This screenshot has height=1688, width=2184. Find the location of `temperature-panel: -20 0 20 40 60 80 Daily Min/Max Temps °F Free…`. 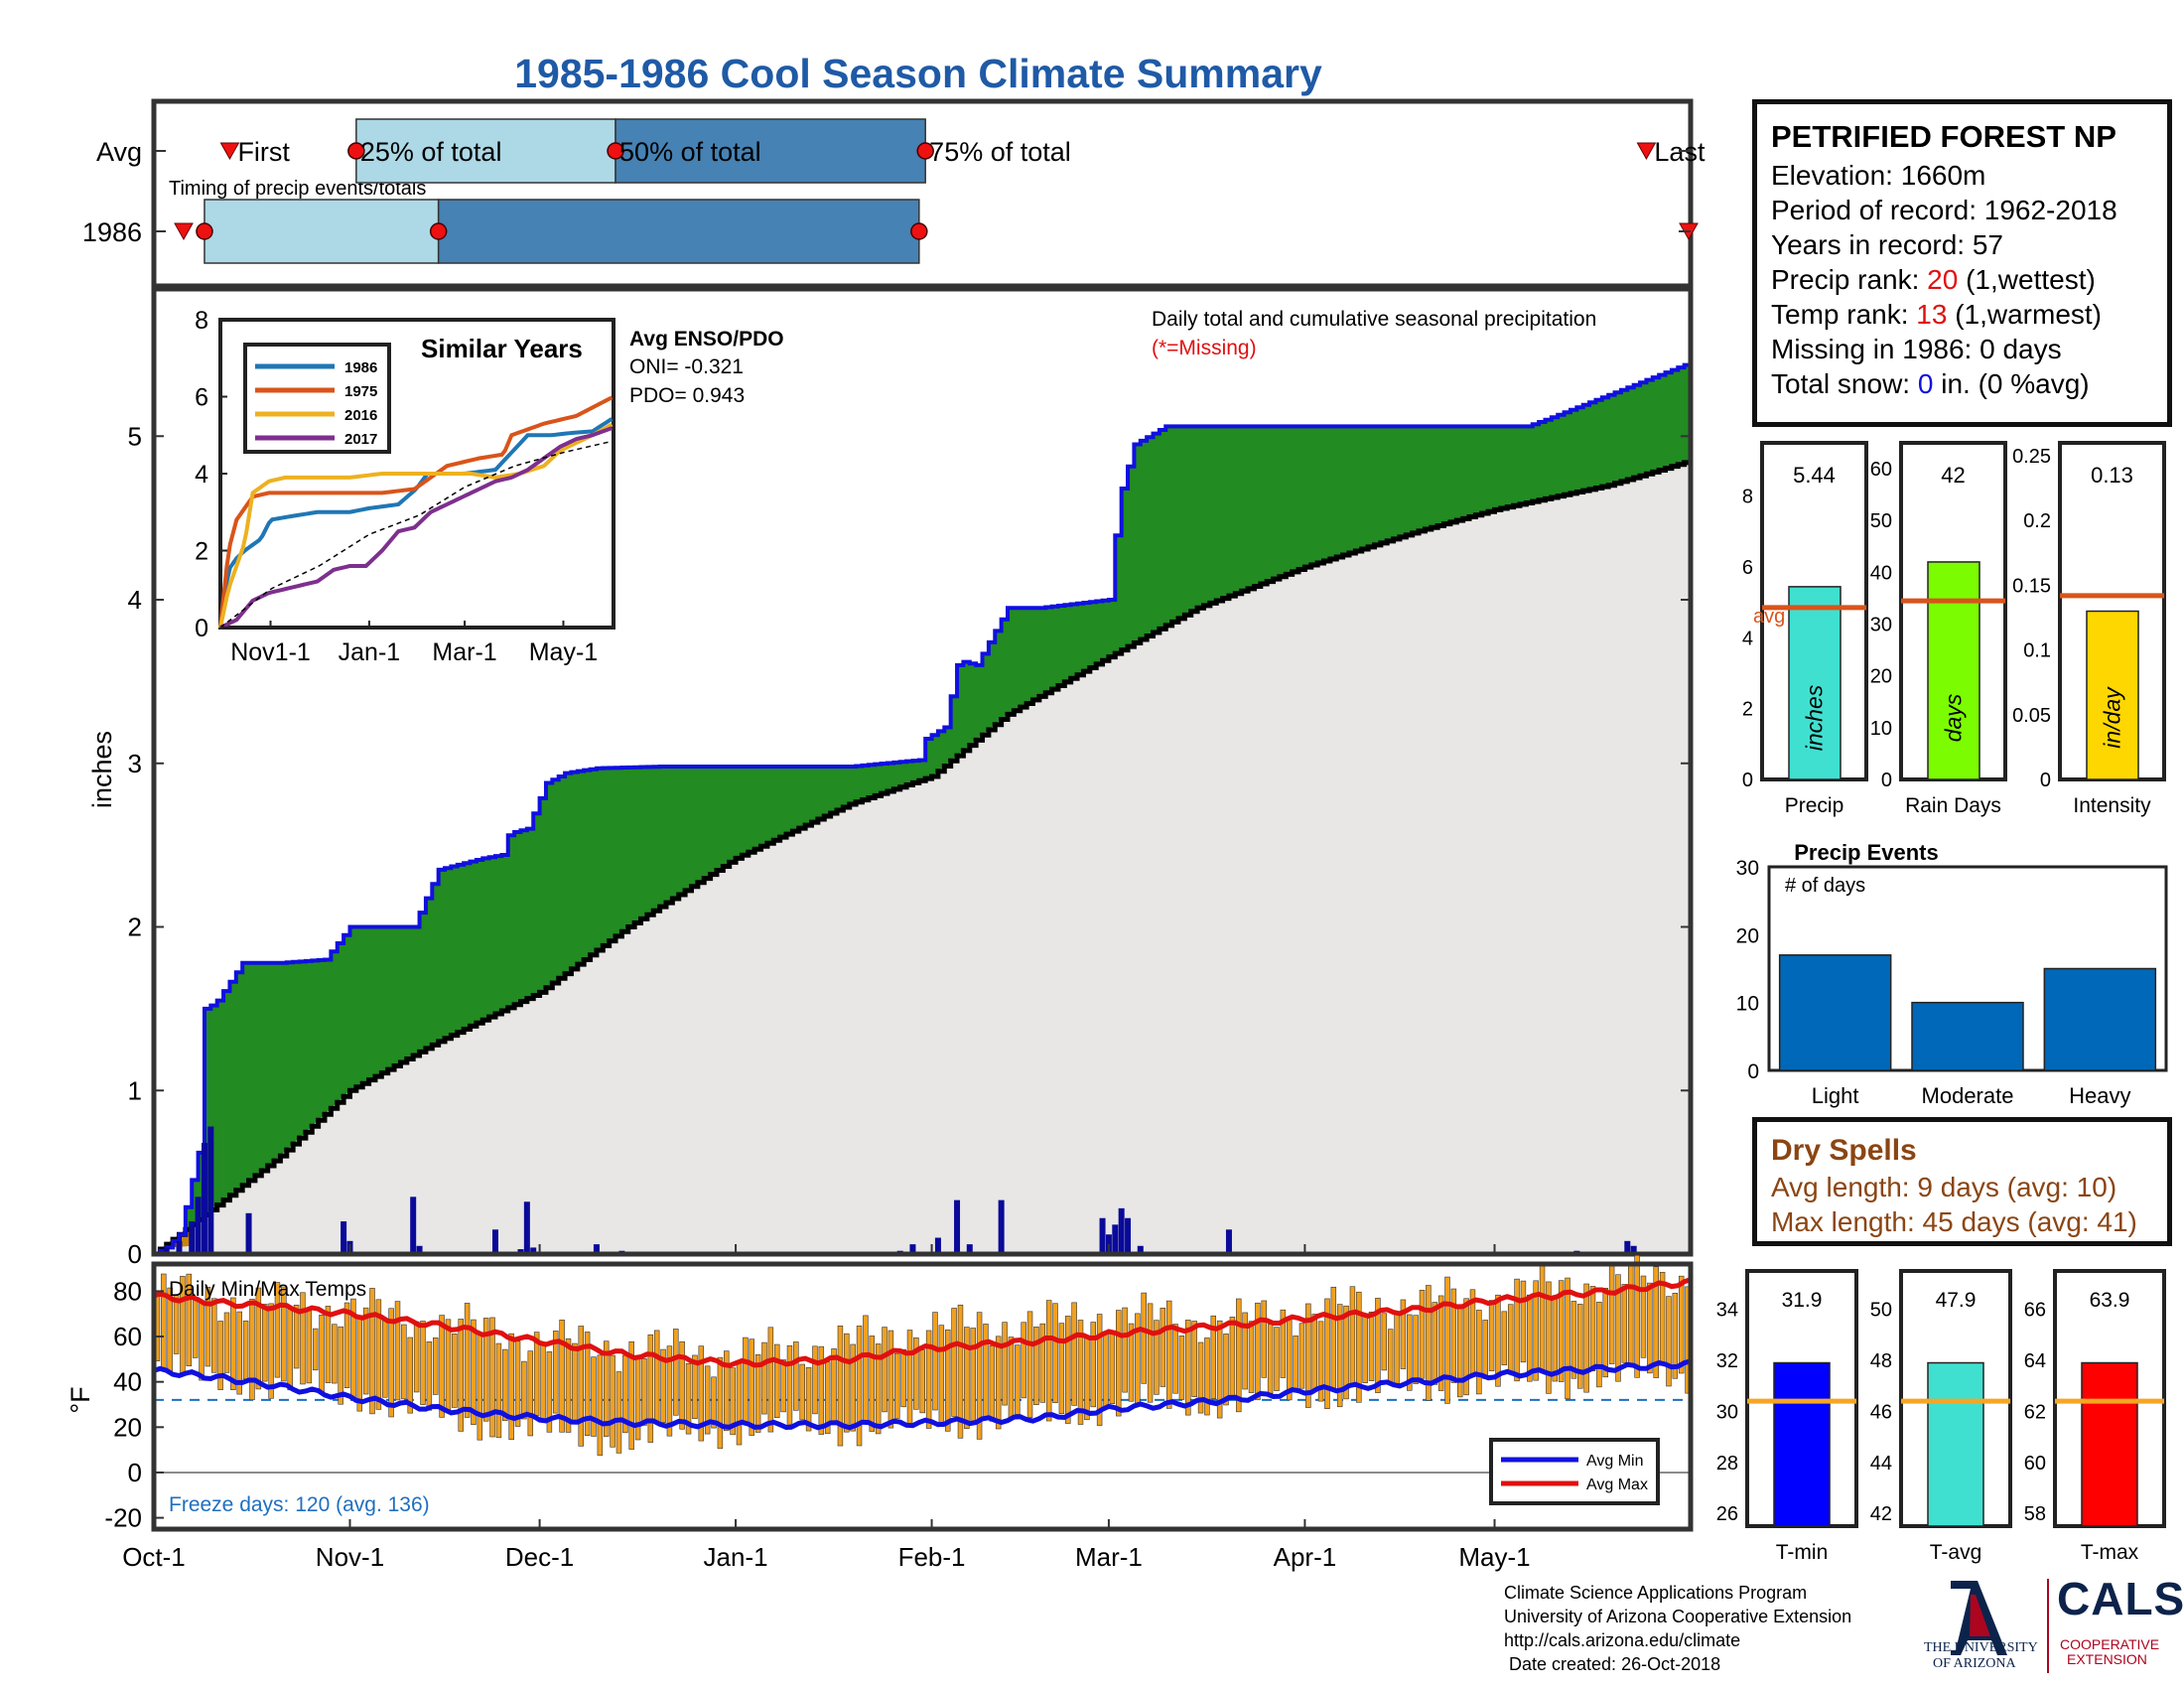

temperature-panel: -20 0 20 40 60 80 Daily Min/Max Temps °F Free… is located at coordinates (880, 1413).